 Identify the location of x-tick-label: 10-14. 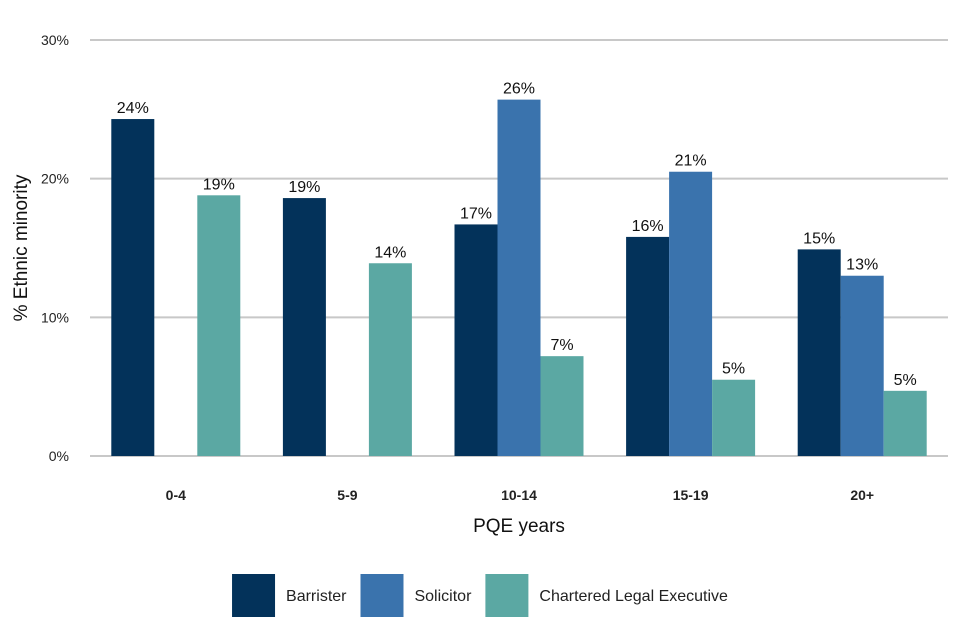
(519, 495).